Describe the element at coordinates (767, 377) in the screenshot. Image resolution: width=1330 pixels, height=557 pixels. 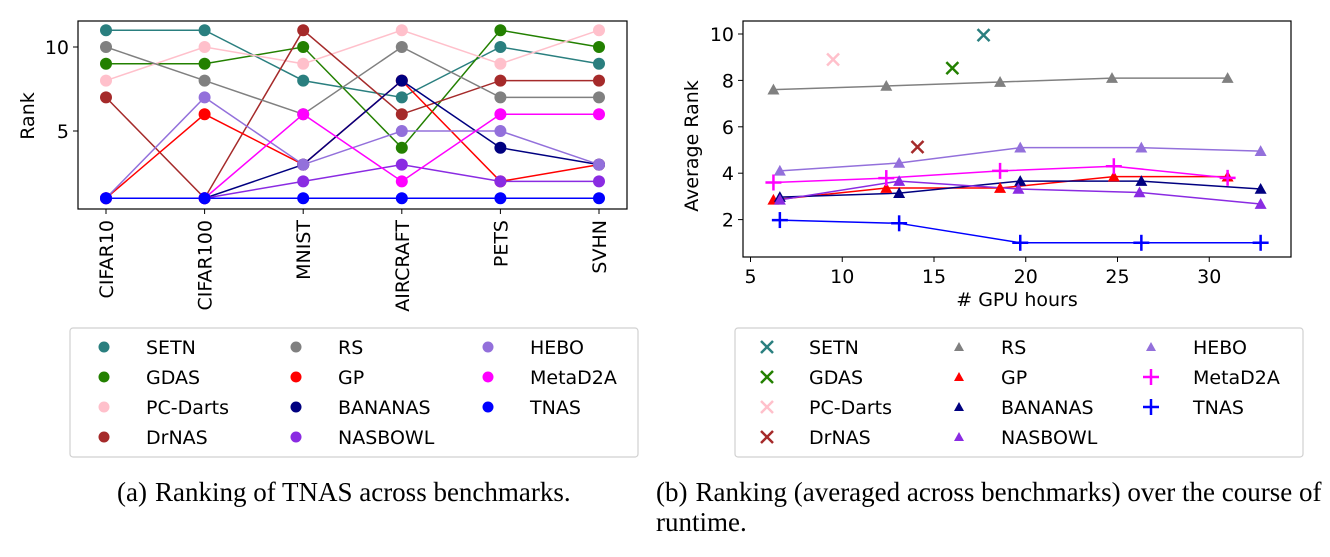
I see `legend-marker-gdas` at that location.